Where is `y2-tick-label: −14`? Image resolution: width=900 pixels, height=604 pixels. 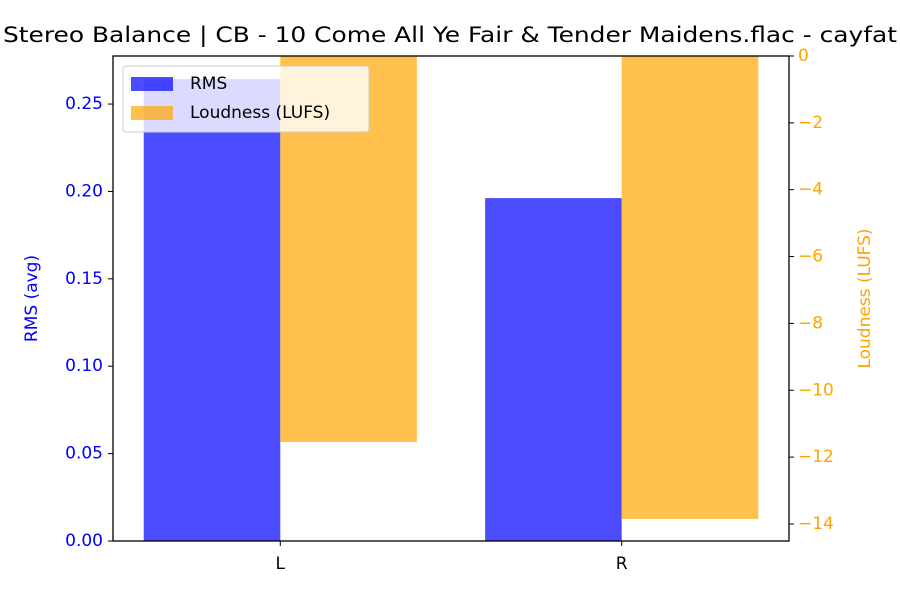 y2-tick-label: −14 is located at coordinates (816, 524).